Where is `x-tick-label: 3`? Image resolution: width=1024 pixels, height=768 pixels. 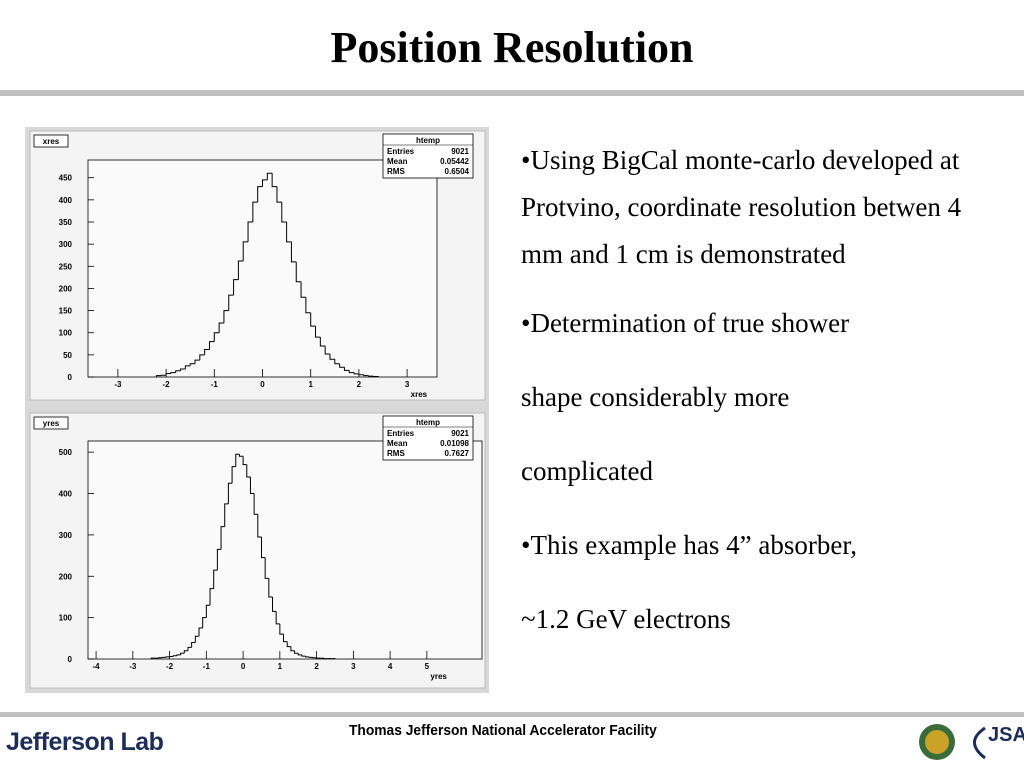
x-tick-label: 3 is located at coordinates (407, 384).